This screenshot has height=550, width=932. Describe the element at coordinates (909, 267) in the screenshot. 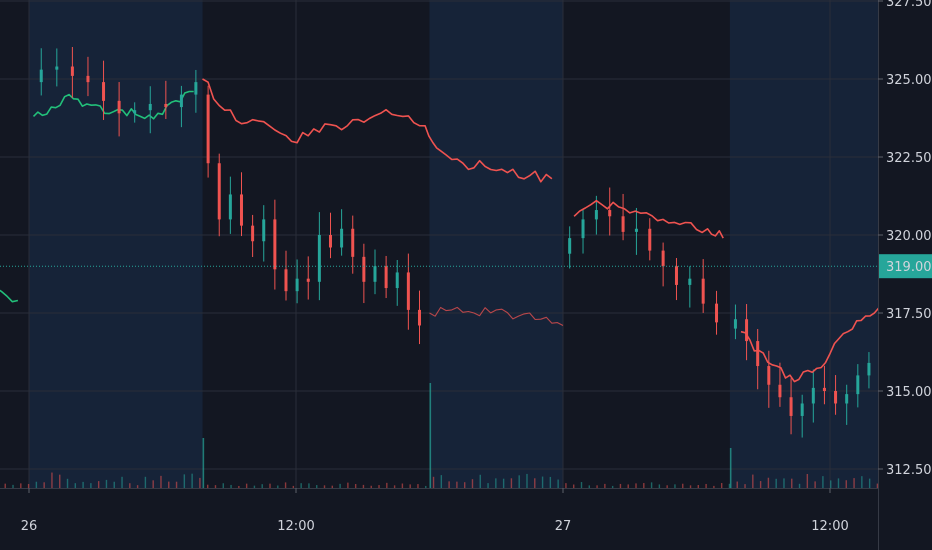

I see `current-price-label: 319.00` at that location.